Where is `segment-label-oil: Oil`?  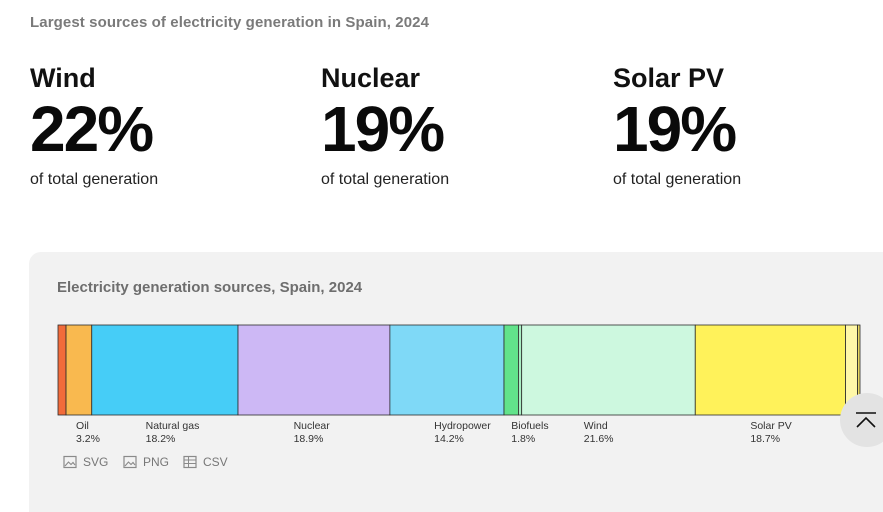 segment-label-oil: Oil is located at coordinates (82, 426).